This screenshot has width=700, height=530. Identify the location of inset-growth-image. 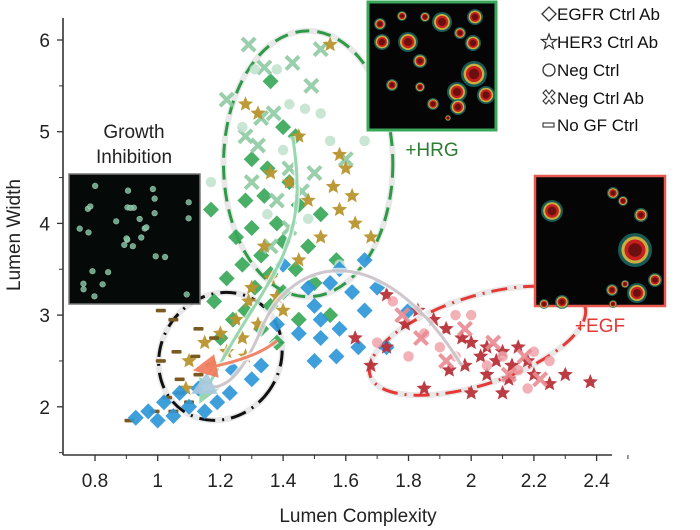
(134, 239).